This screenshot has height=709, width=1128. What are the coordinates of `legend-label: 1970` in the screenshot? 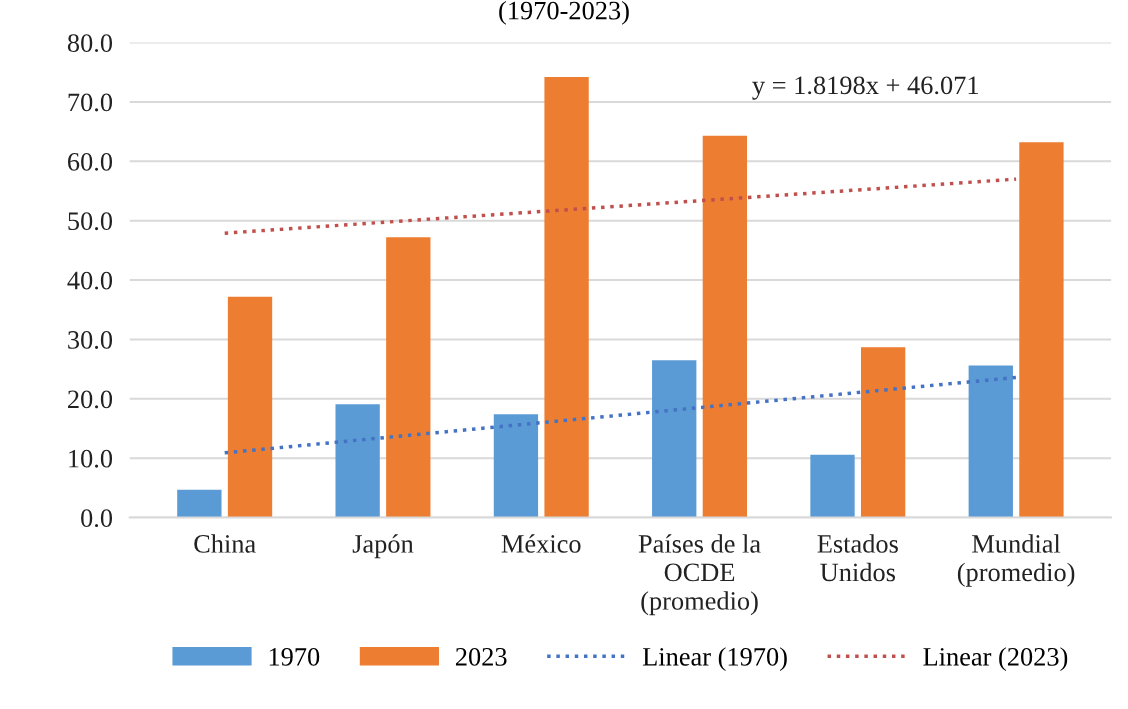 It's located at (294, 656).